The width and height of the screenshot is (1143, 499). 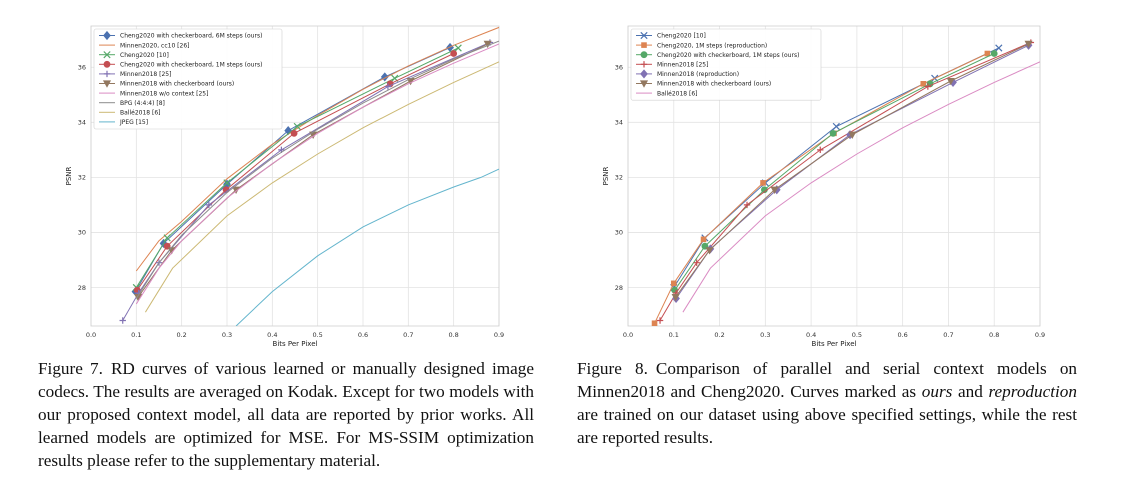 I want to click on legend-item: JPEG [15], so click(x=123, y=122).